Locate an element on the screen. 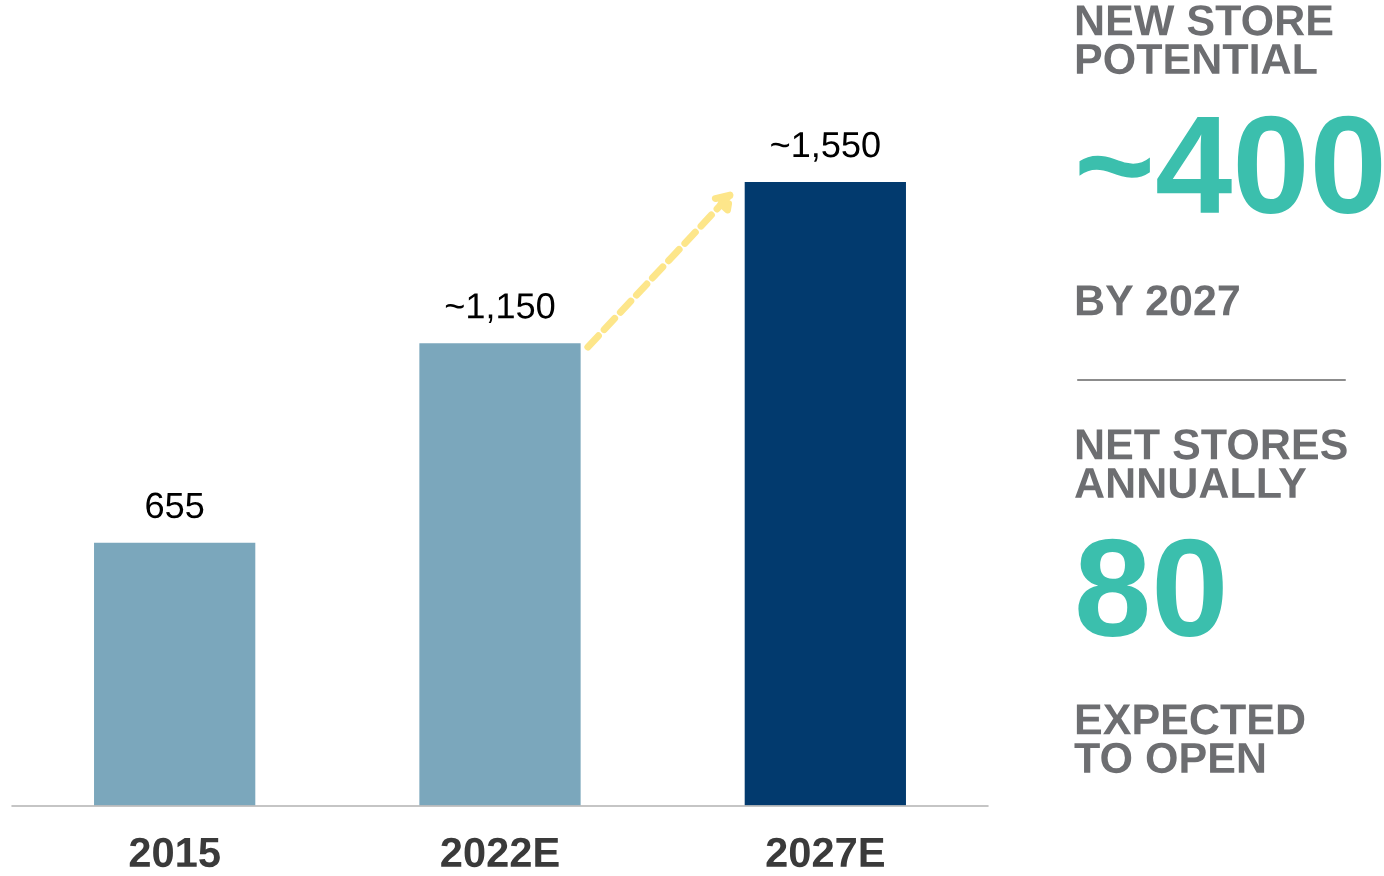  text: ~400 is located at coordinates (1230, 165).